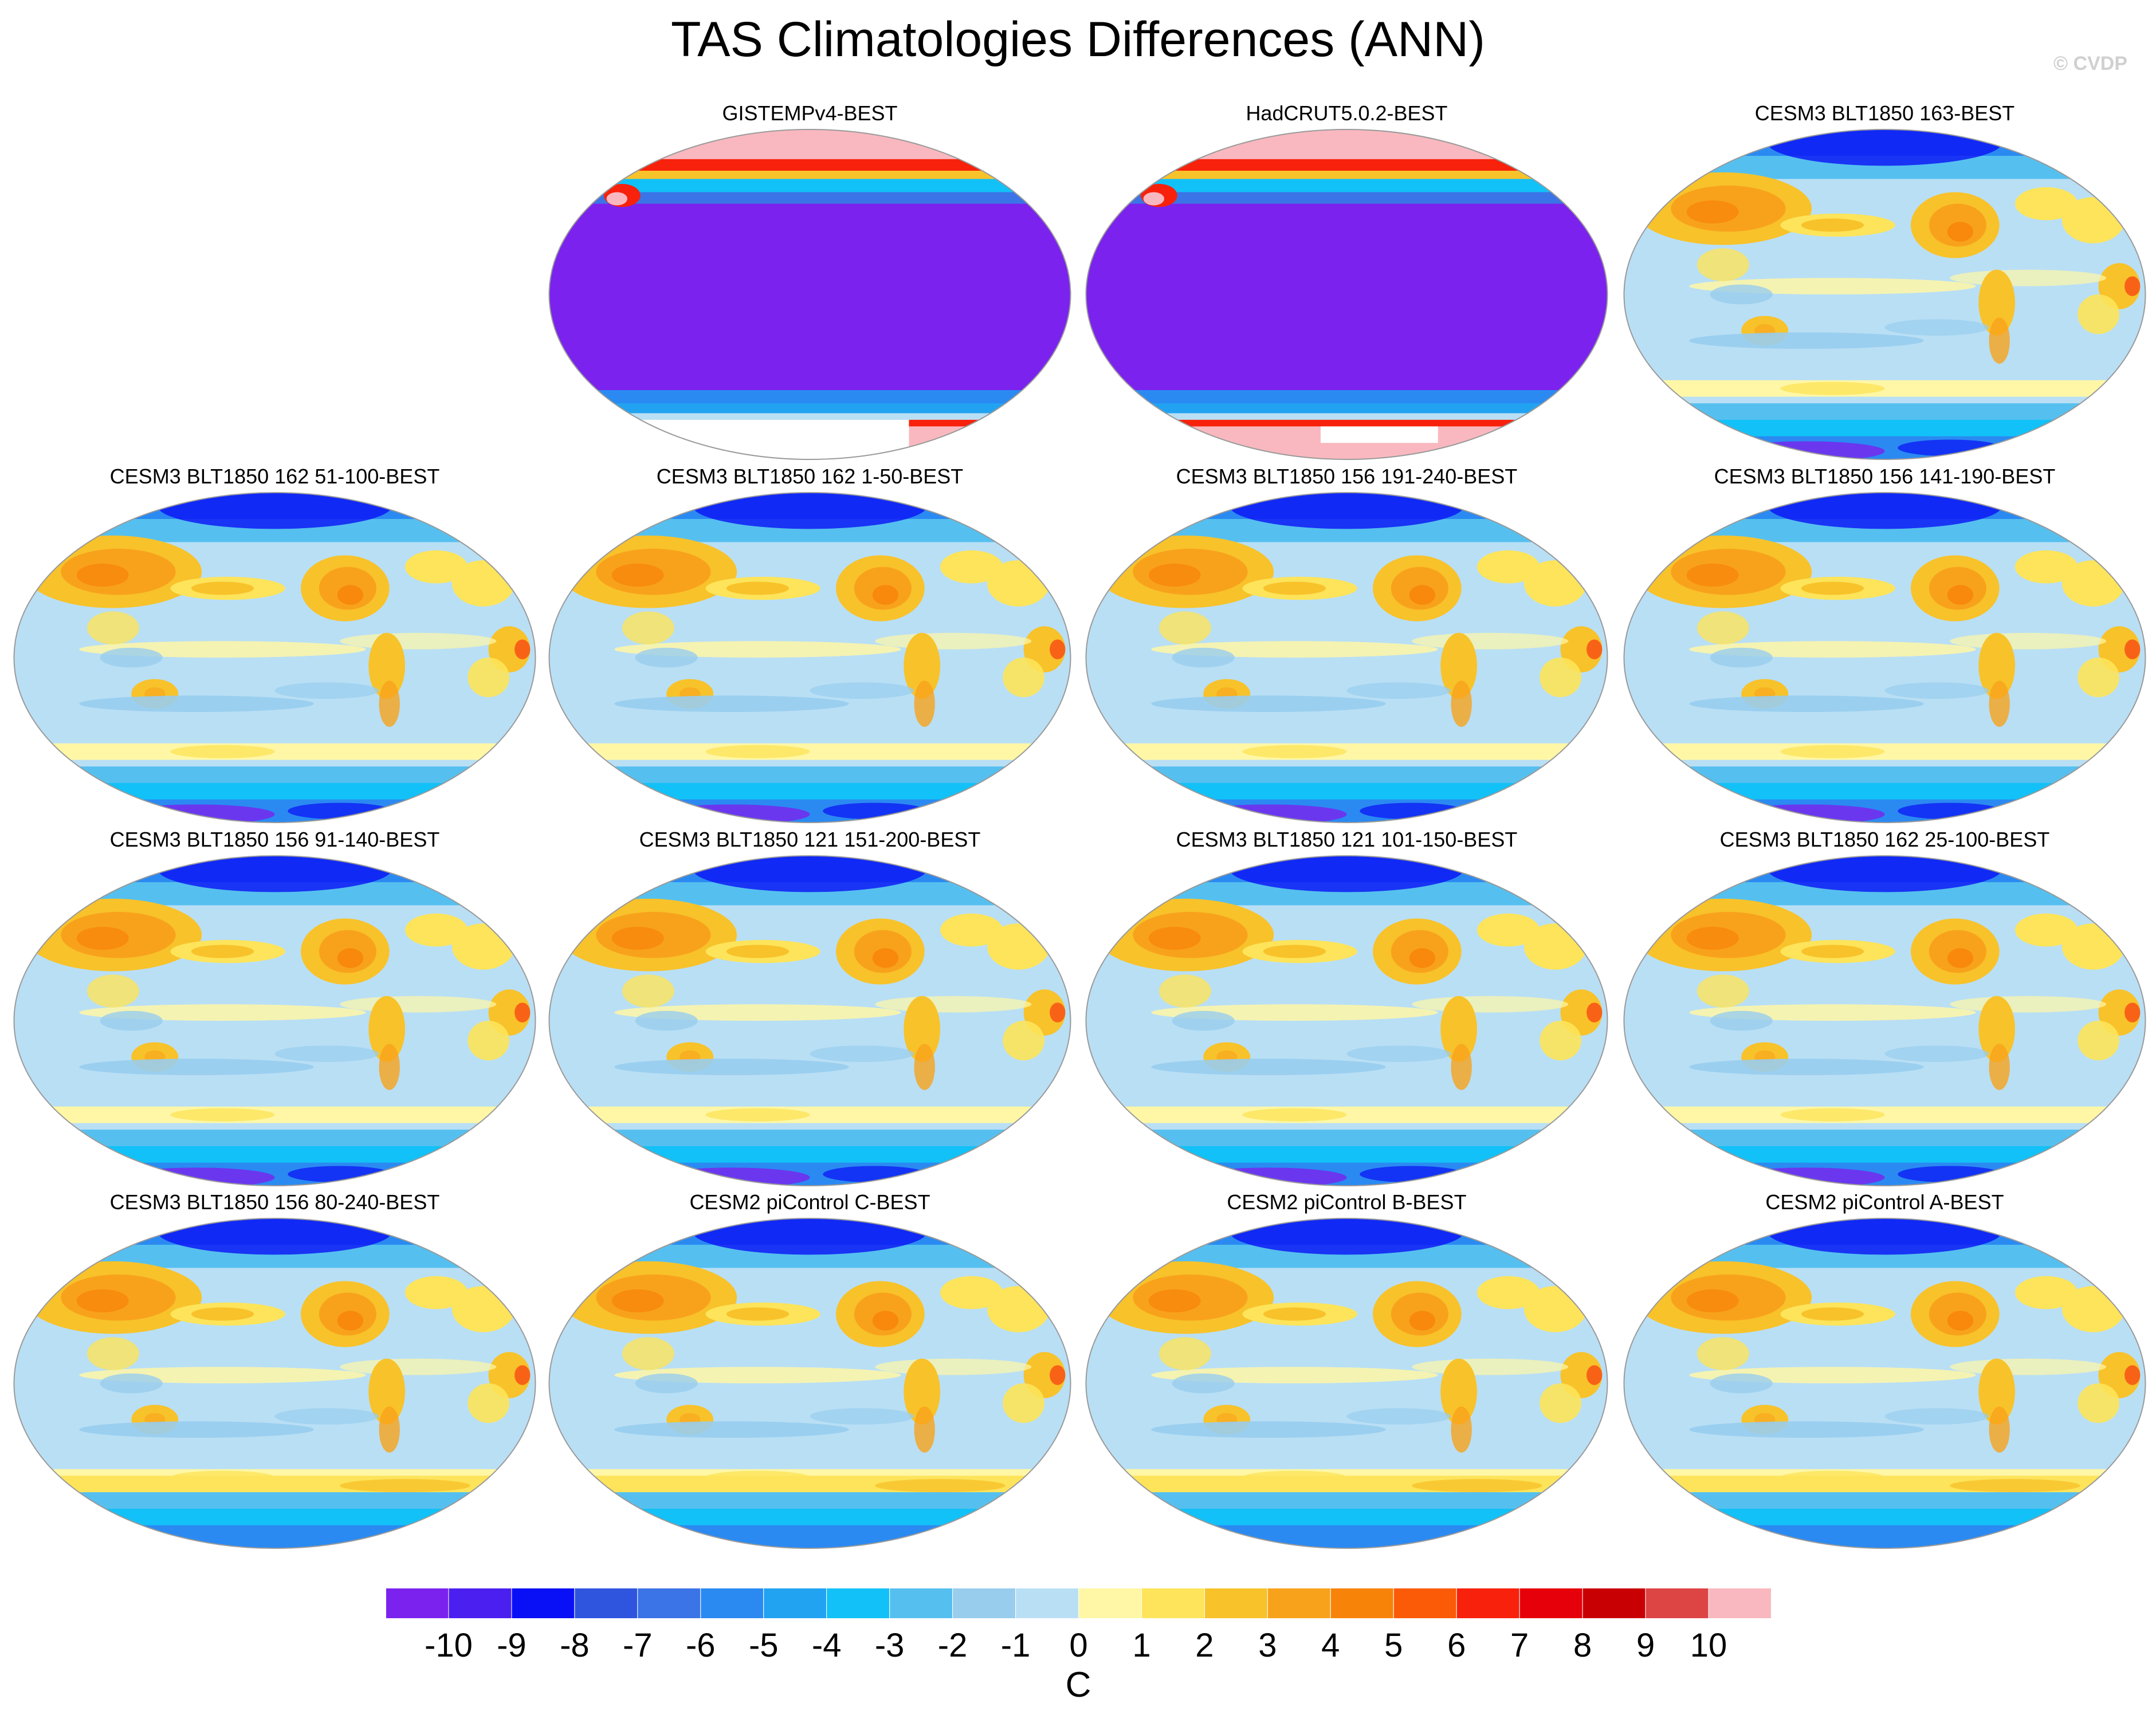 This screenshot has width=2156, height=1711. What do you see at coordinates (638, 1645) in the screenshot?
I see `colorbar-tick-label: -7` at bounding box center [638, 1645].